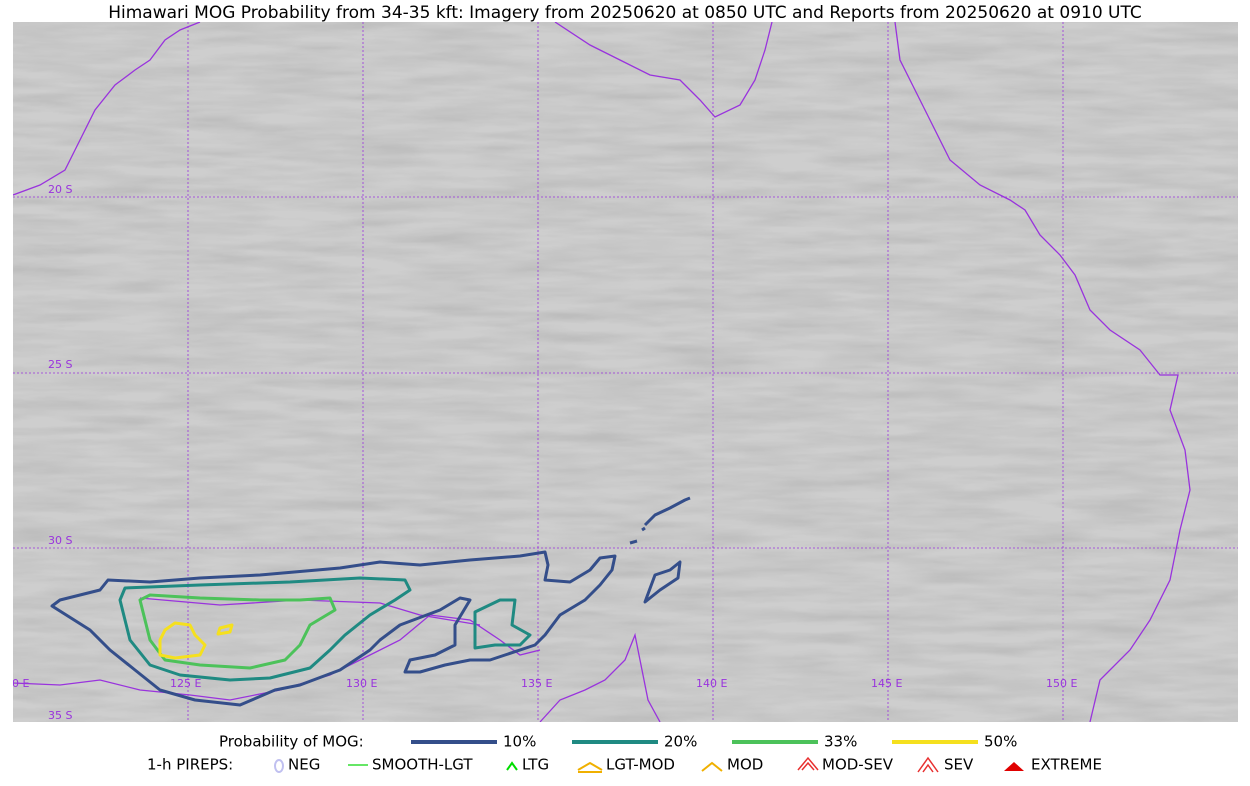  What do you see at coordinates (711, 683) in the screenshot?
I see `lon-label: 140 E` at bounding box center [711, 683].